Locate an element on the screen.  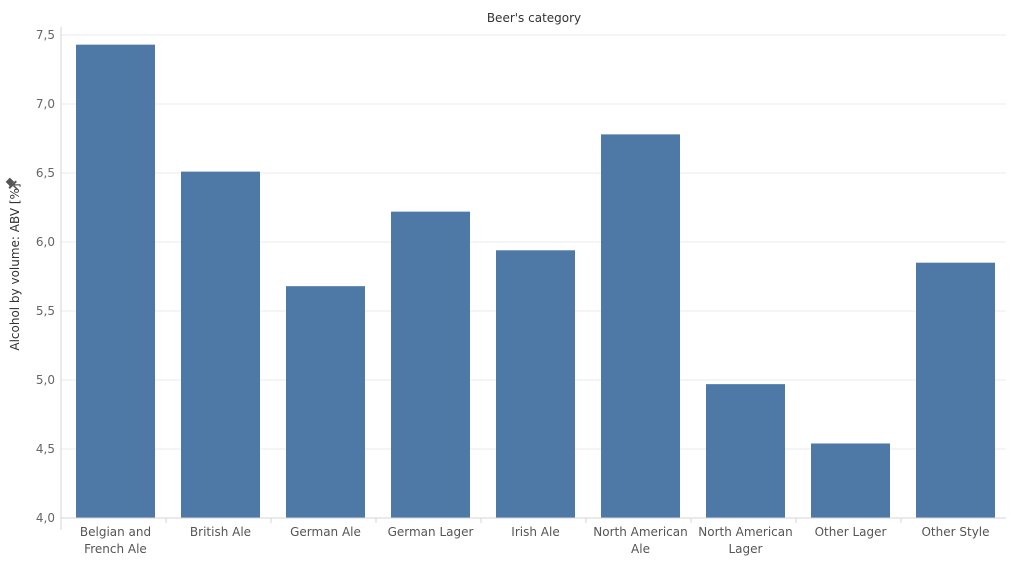
x-category-label: North American Ale is located at coordinates (640, 540).